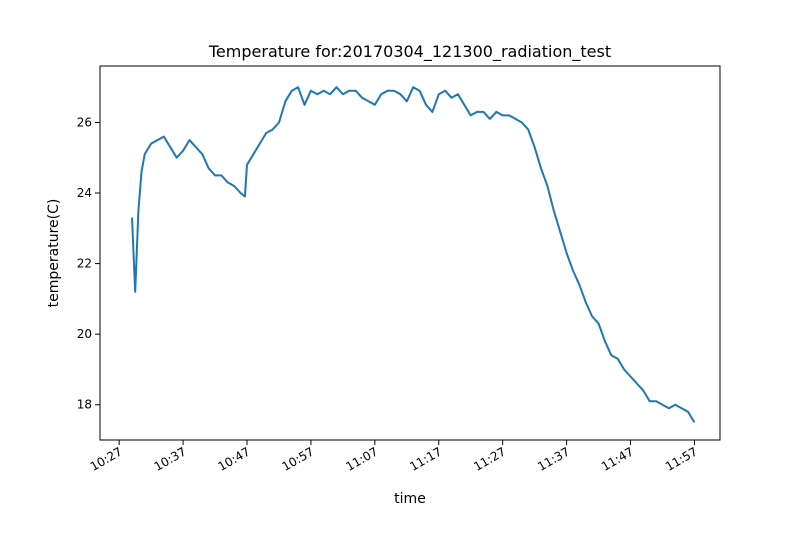  Describe the element at coordinates (361, 458) in the screenshot. I see `x-tick-label: 11:07` at that location.